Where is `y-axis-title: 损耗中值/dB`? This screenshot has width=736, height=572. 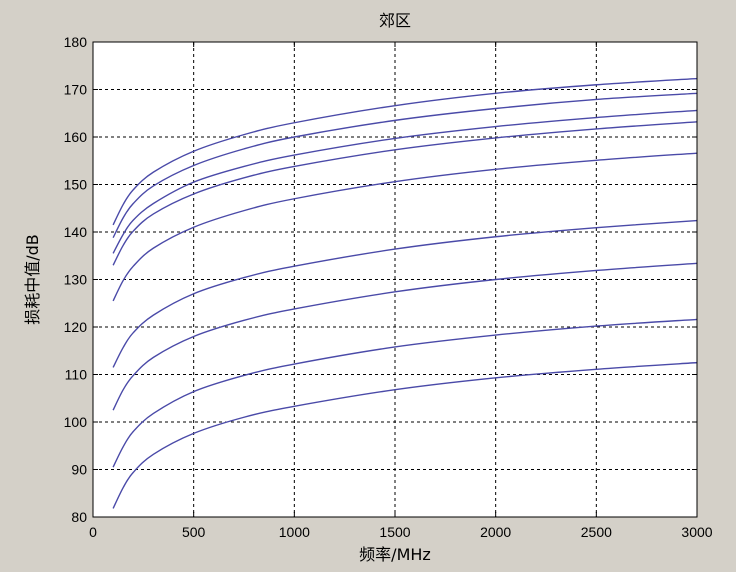 y-axis-title: 损耗中值/dB is located at coordinates (32, 279).